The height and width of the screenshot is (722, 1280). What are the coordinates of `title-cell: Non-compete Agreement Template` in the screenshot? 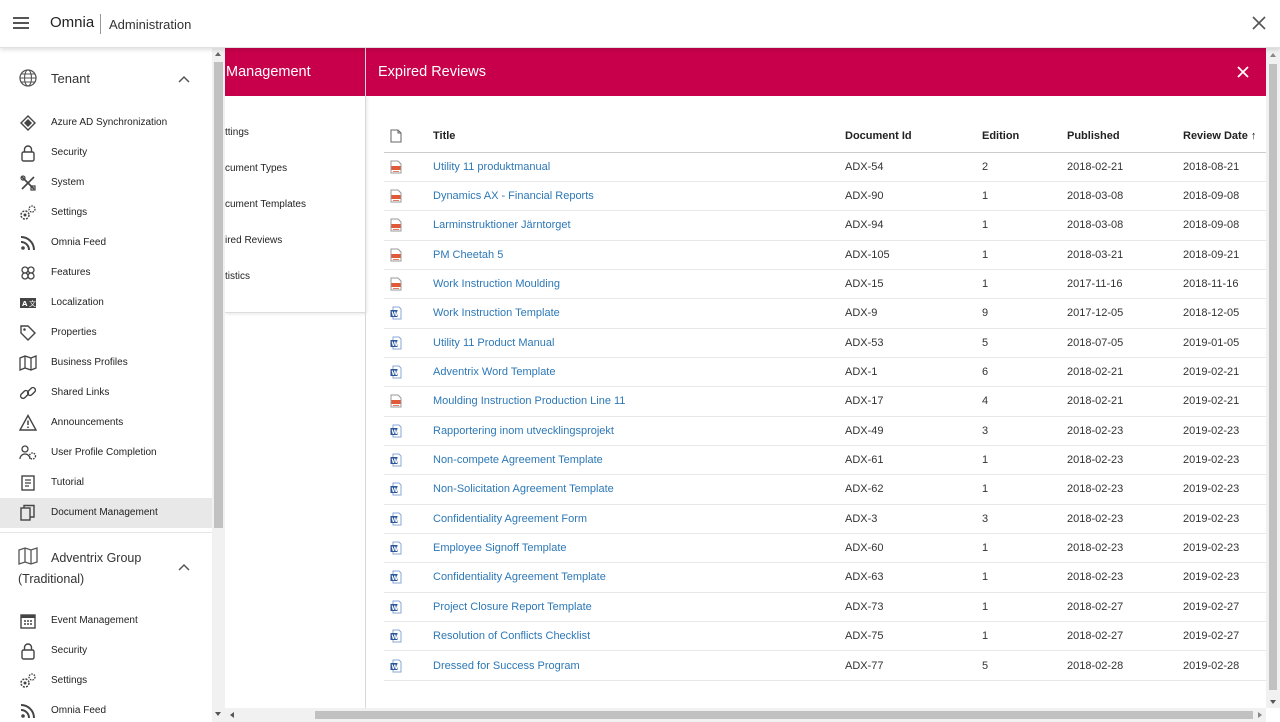 It's located at (639, 460).